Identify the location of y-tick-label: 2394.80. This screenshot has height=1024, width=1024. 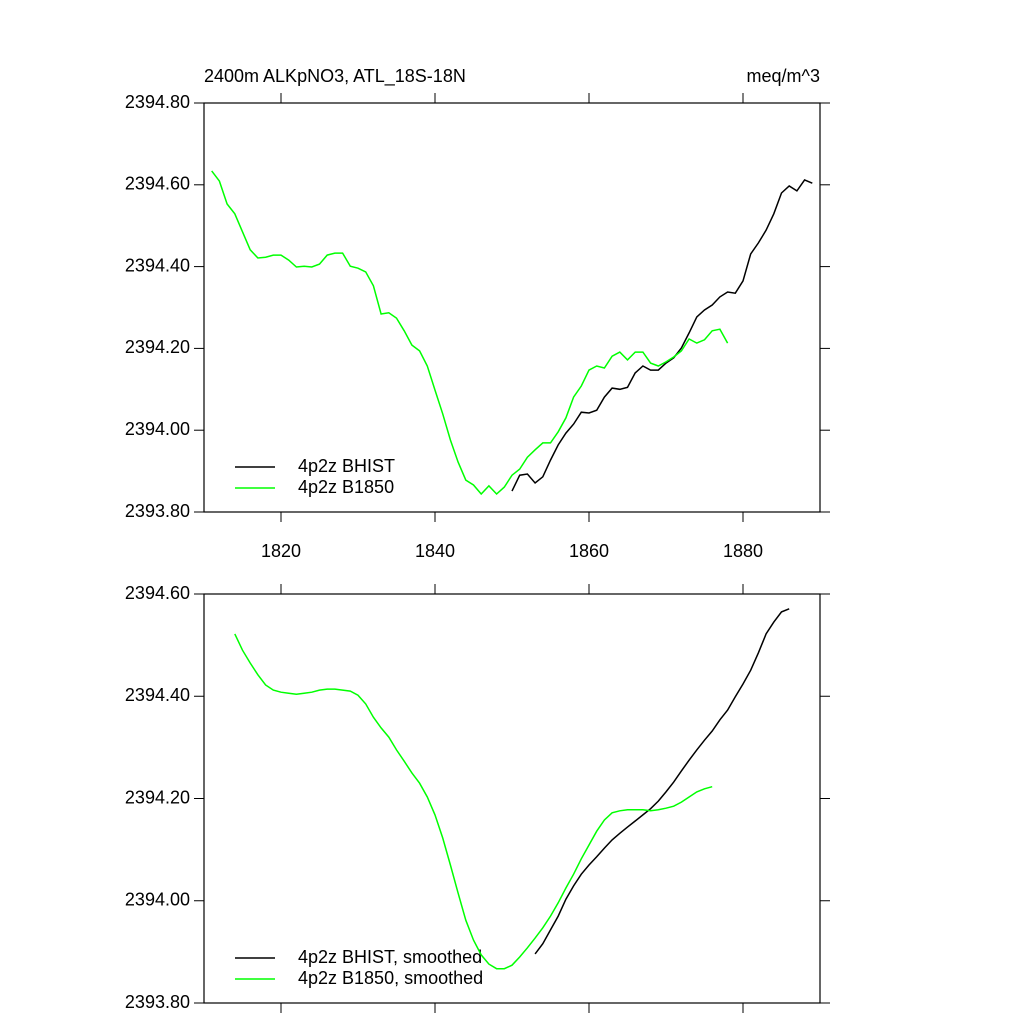
(157, 102).